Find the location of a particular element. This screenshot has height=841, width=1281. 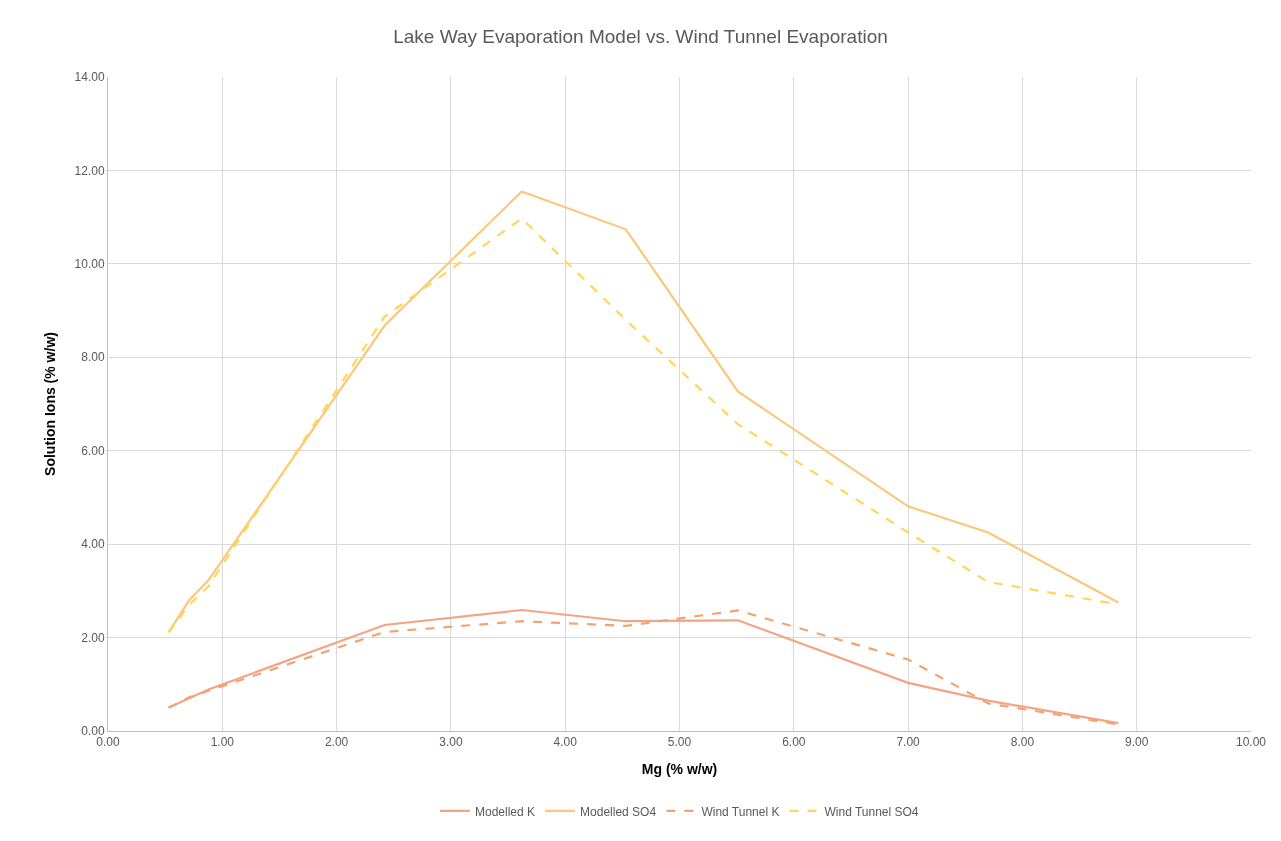

y-tick-label: 2.00 is located at coordinates (93, 637).